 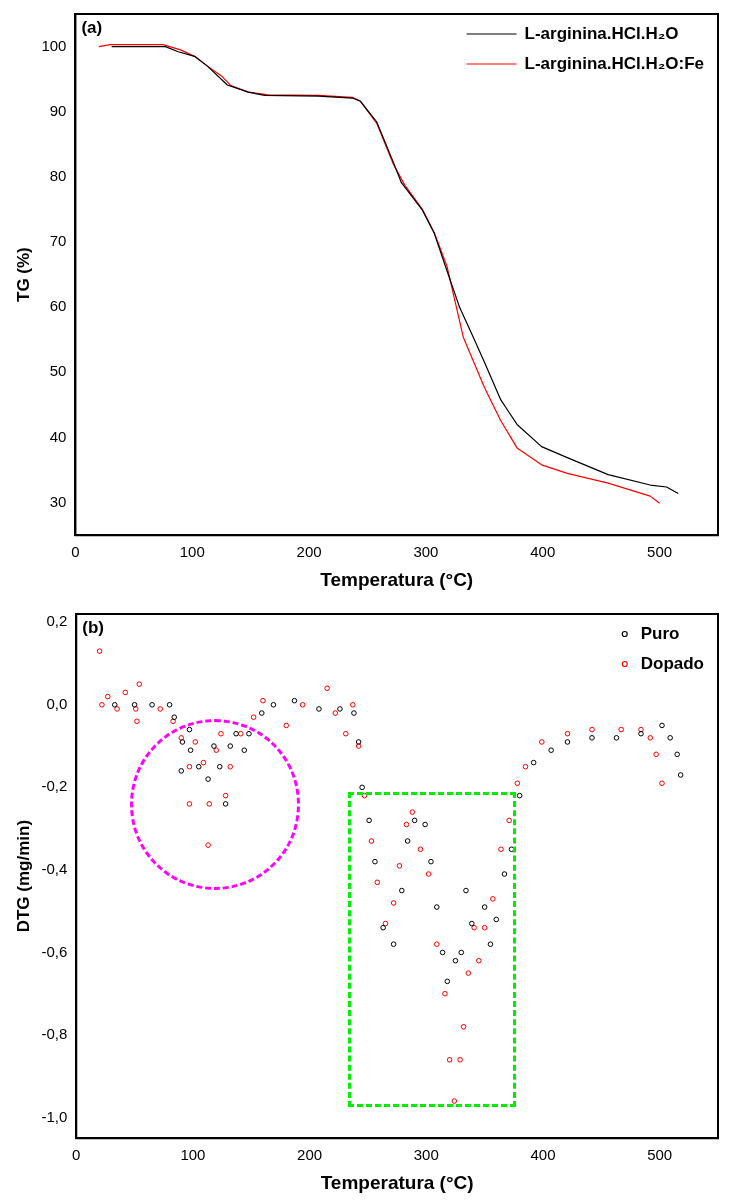 I want to click on y-tick-label: 100, so click(x=54, y=45).